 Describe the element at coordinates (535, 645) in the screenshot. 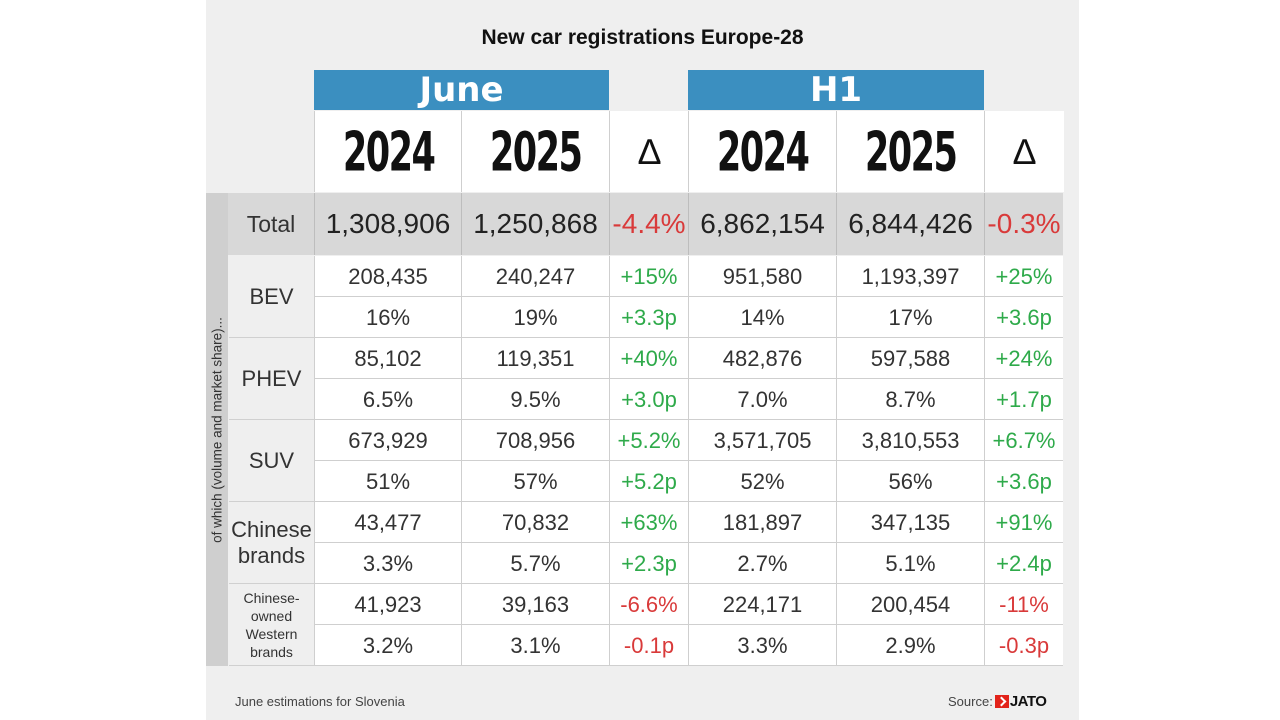

I see `table-cell: 3.1%` at that location.